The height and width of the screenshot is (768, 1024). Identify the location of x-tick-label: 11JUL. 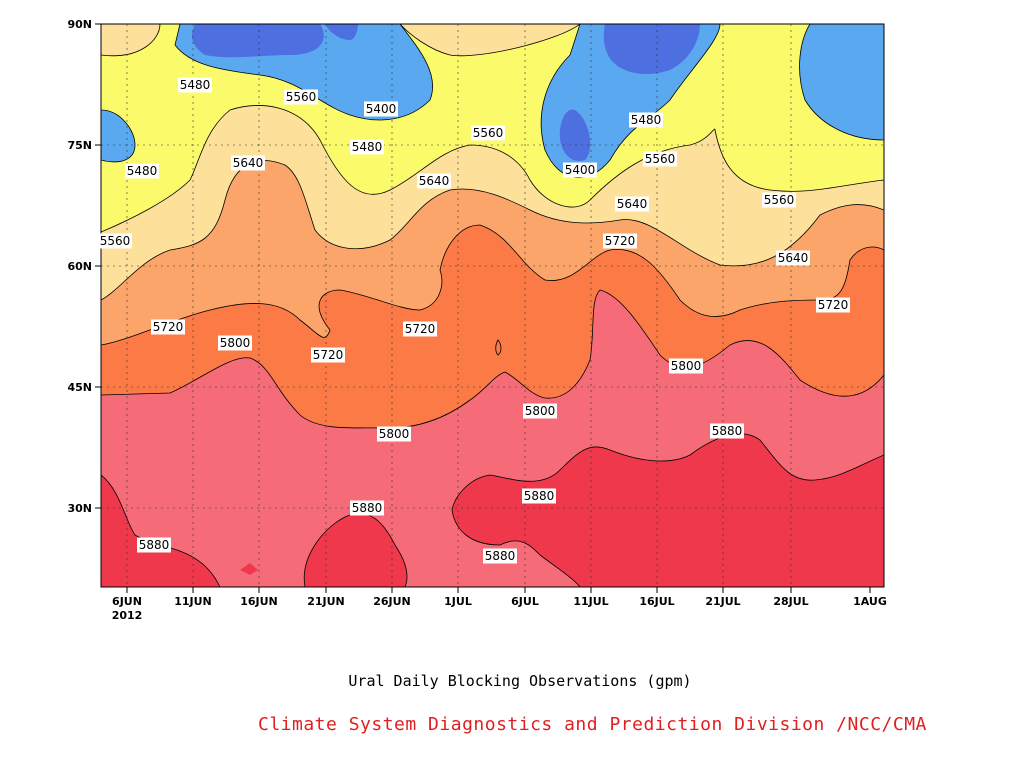
(590, 601).